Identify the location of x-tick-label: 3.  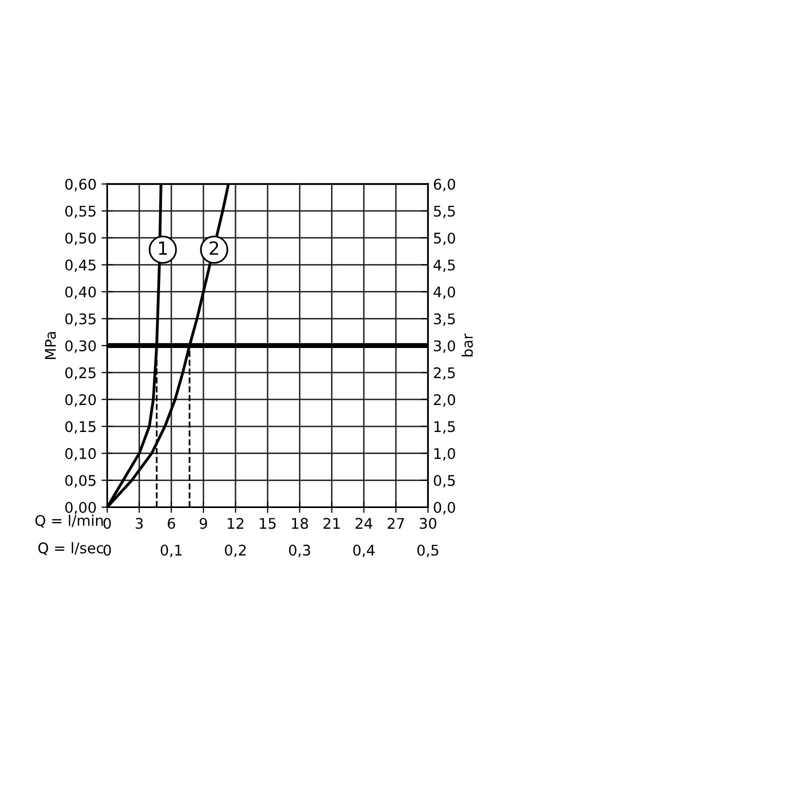
(139, 523).